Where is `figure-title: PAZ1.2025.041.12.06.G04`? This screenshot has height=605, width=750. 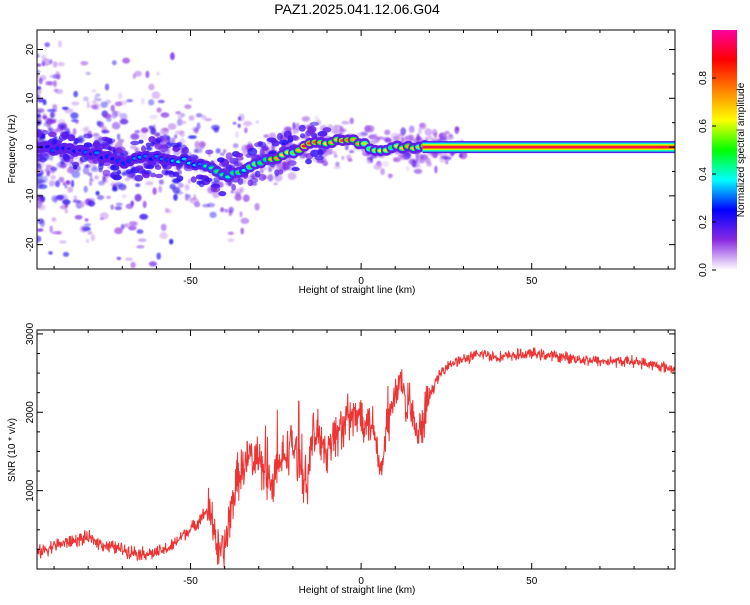
figure-title: PAZ1.2025.041.12.06.G04 is located at coordinates (357, 9).